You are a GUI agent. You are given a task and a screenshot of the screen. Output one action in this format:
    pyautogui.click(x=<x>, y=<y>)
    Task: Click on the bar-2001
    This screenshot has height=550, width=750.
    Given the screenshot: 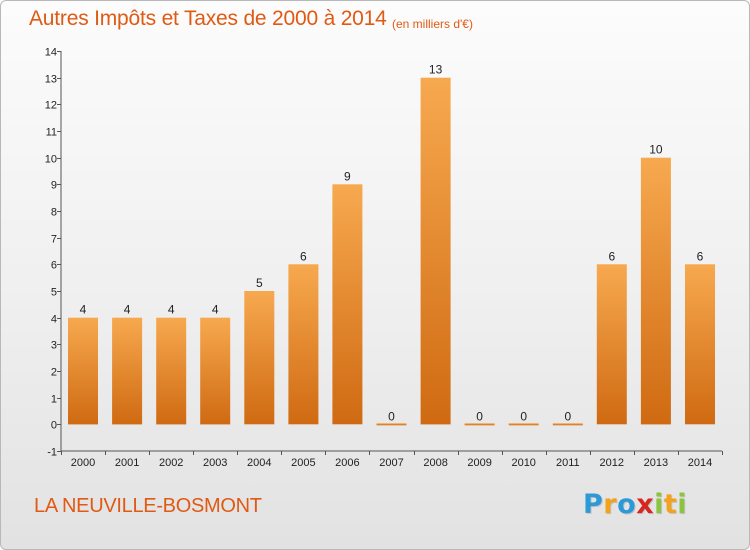 What is the action you would take?
    pyautogui.click(x=127, y=371)
    